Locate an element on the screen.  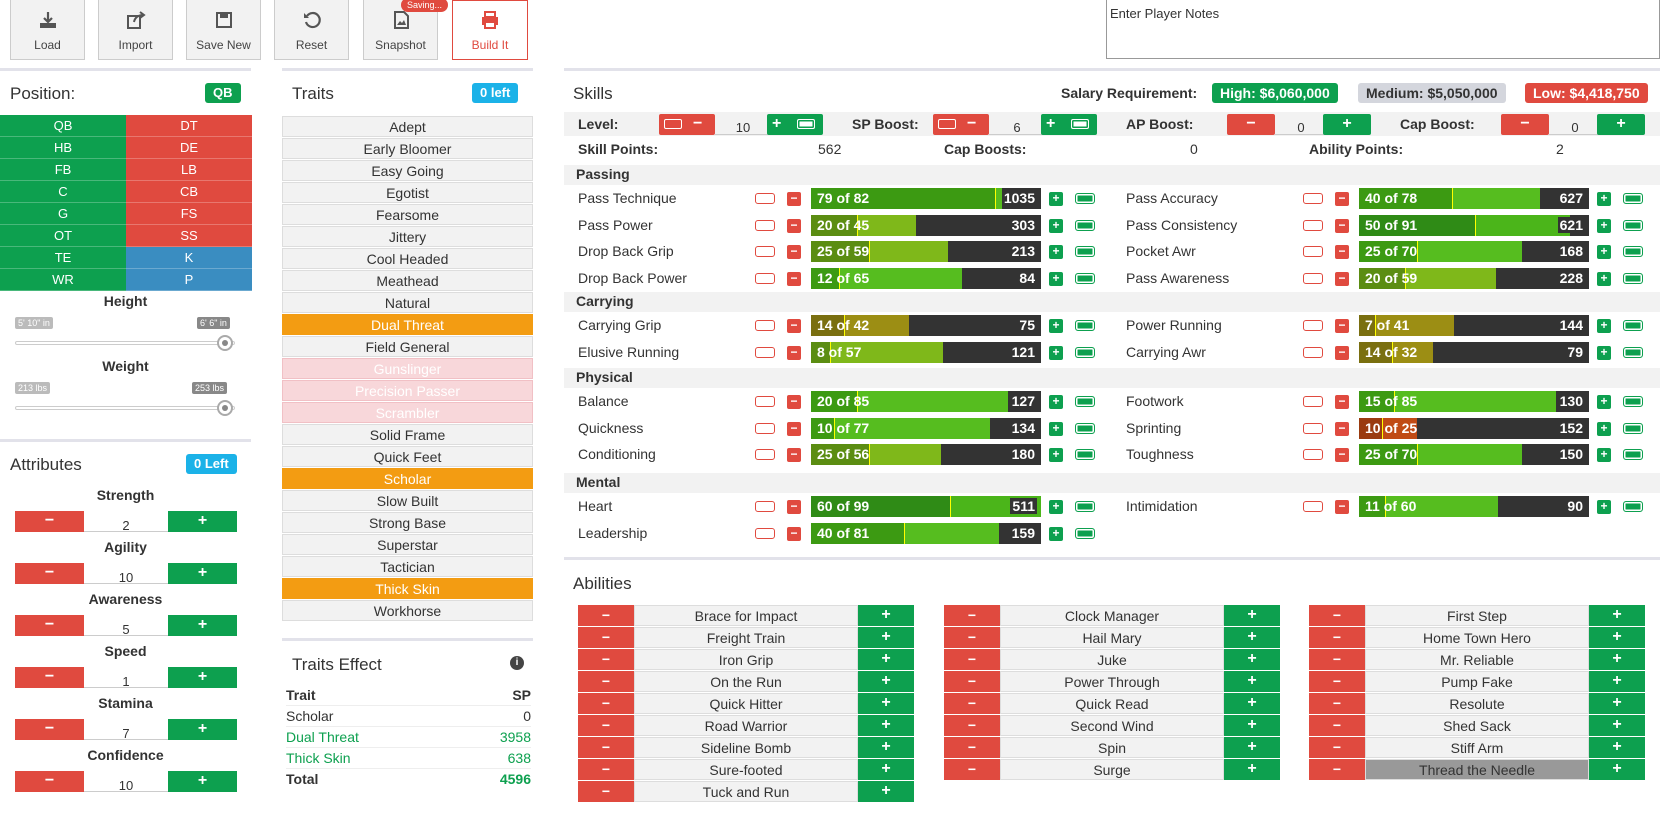
player-notes-input: Enter Player Notes is located at coordinates (1383, 29).